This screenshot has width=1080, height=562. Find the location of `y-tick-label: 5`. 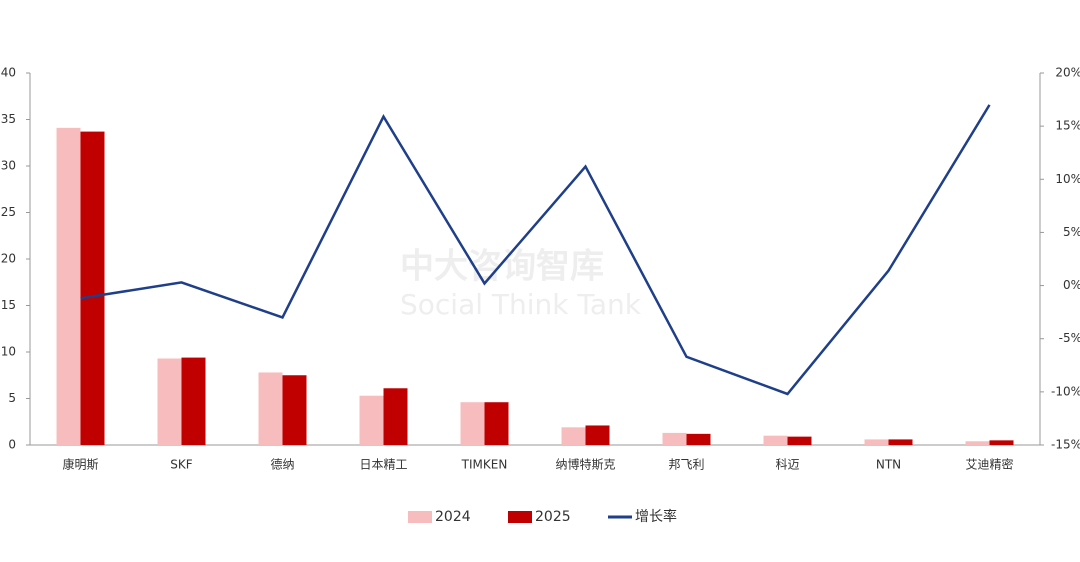

y-tick-label: 5 is located at coordinates (12, 398).